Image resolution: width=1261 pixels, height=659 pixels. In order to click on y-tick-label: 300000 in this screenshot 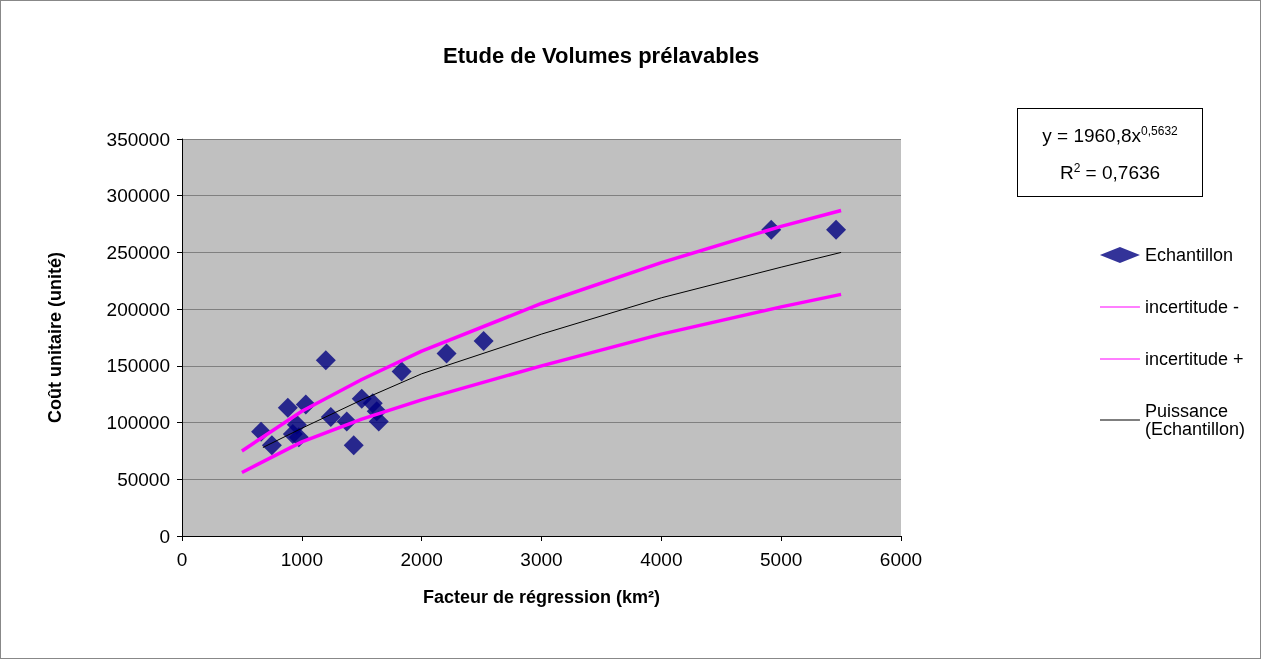, I will do `click(138, 196)`.